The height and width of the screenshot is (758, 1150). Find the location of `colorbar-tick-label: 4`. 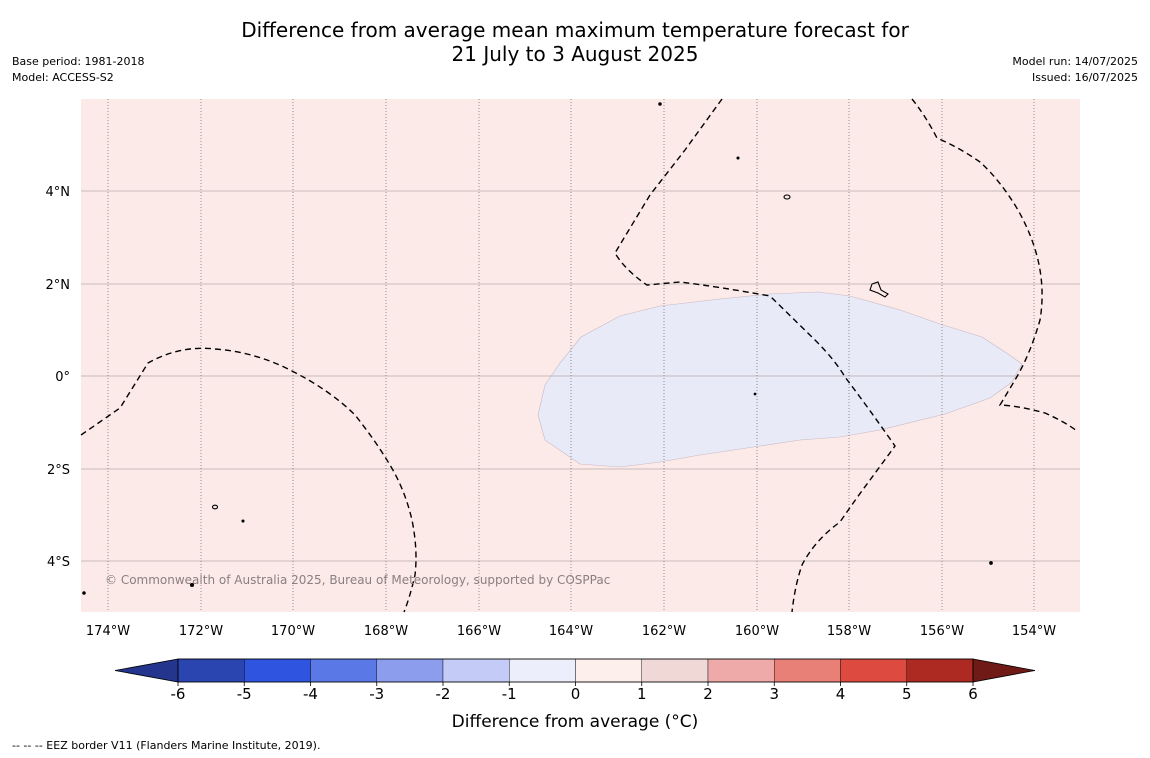

colorbar-tick-label: 4 is located at coordinates (841, 694).